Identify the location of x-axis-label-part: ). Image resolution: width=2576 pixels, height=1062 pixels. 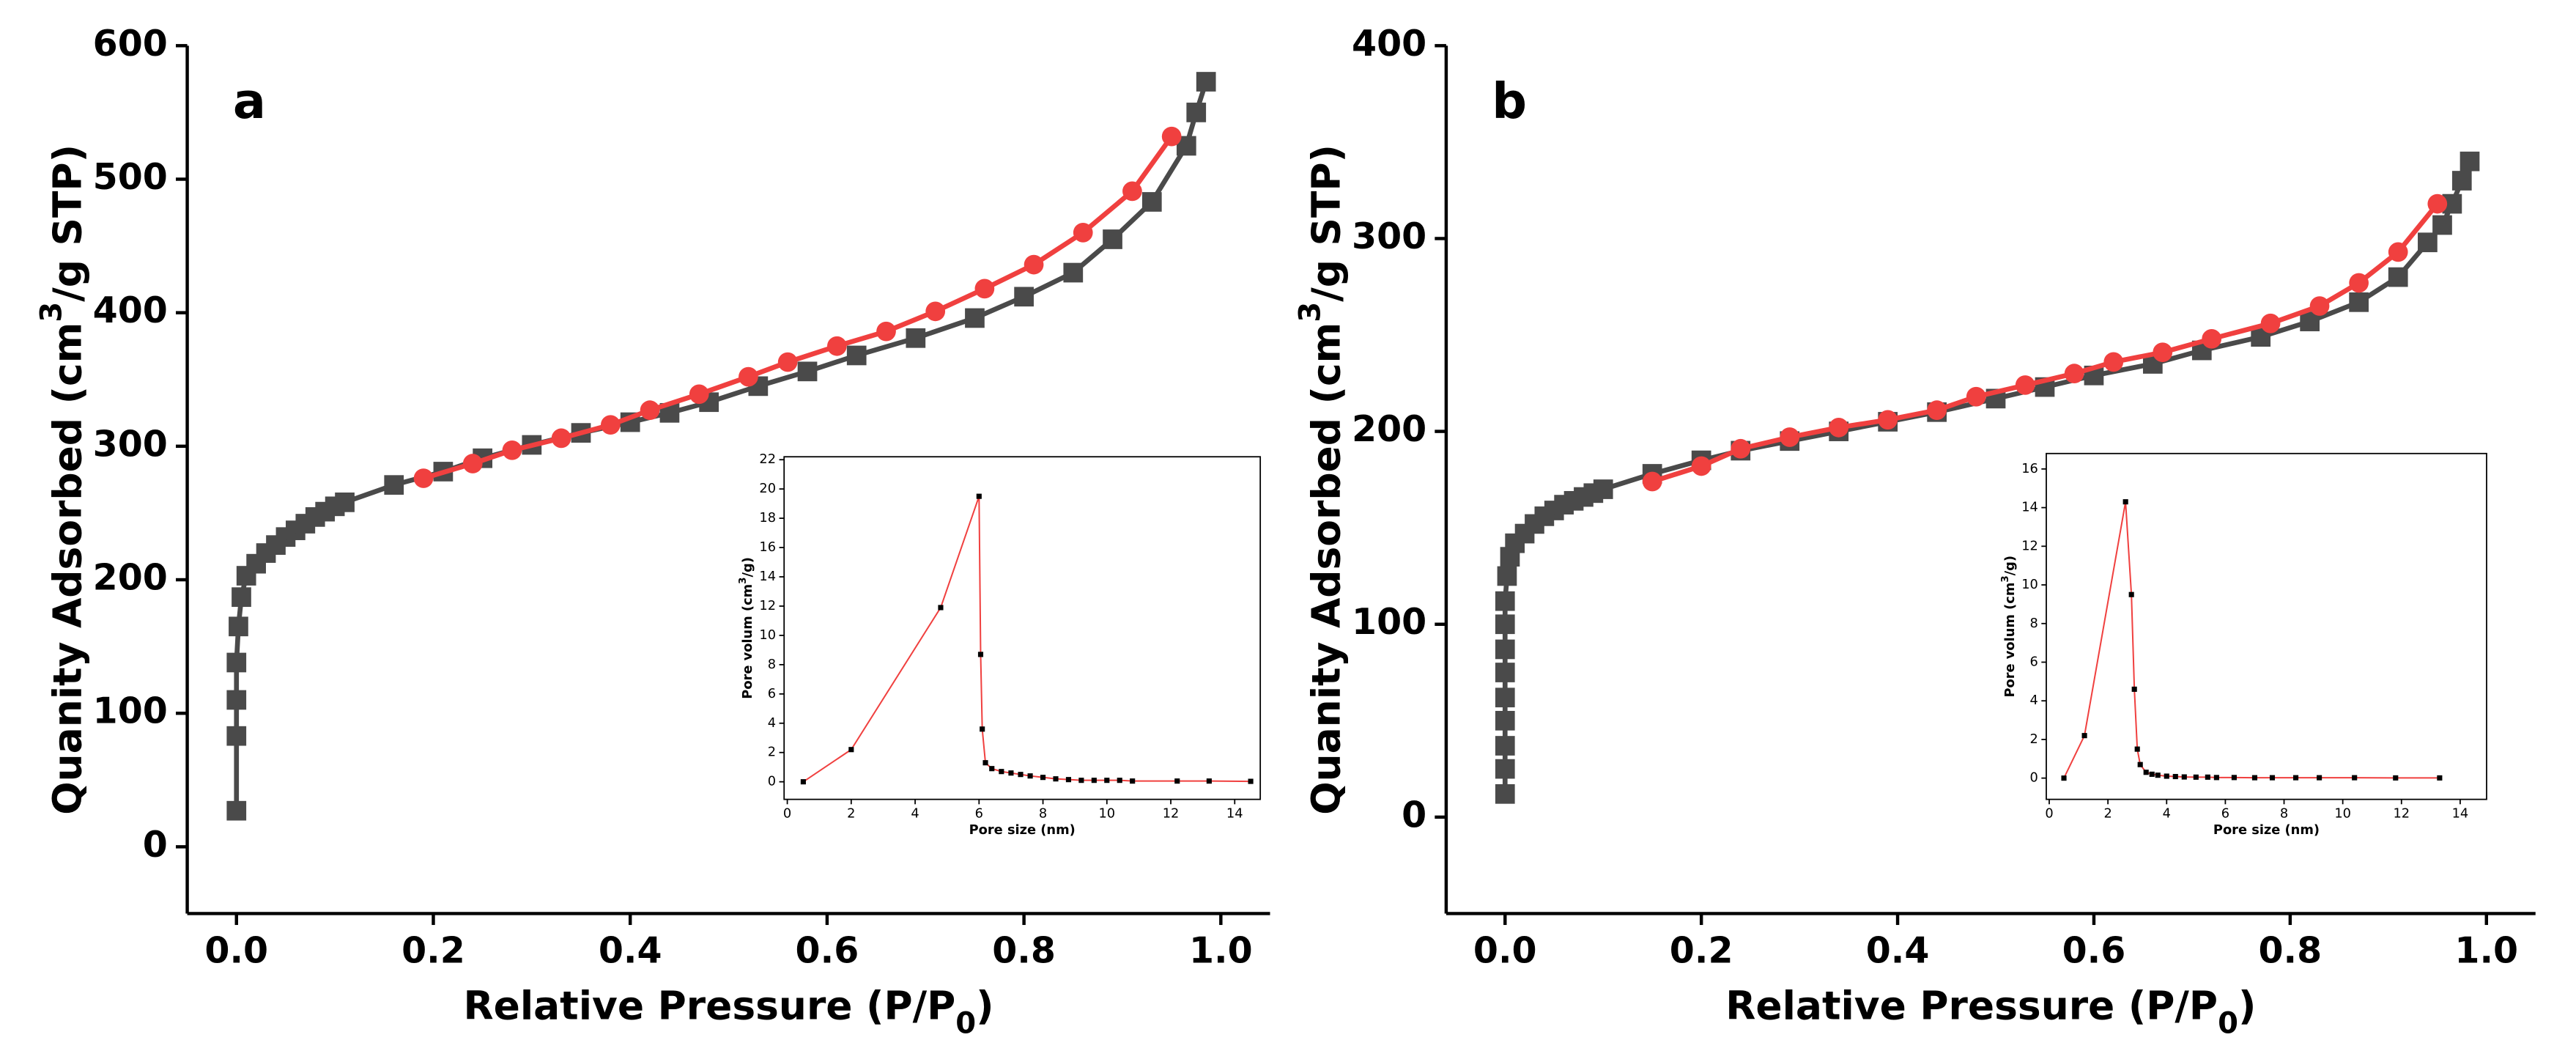
(984, 1005).